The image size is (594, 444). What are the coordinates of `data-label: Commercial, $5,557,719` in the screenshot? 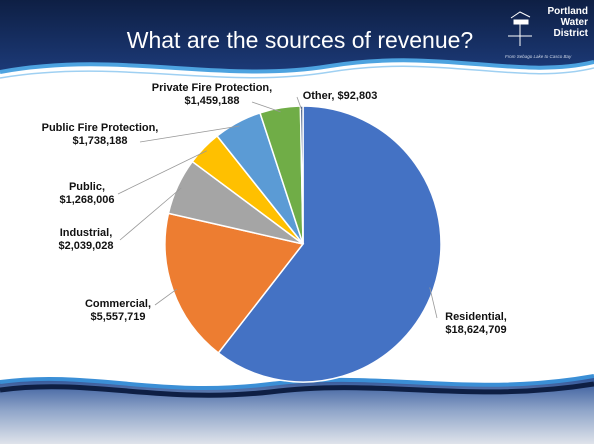 It's located at (118, 311).